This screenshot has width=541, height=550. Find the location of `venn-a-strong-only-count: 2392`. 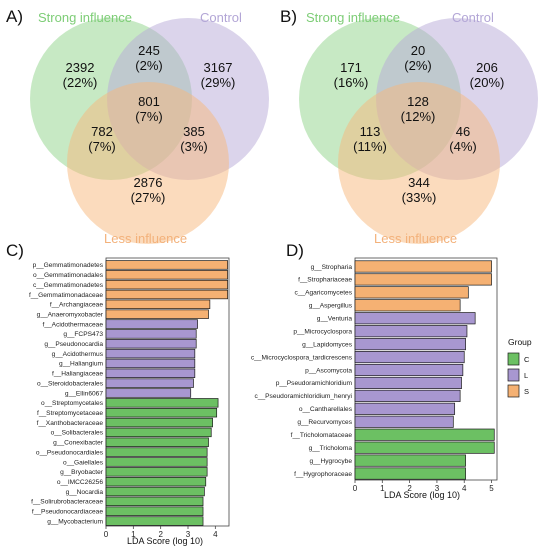

venn-a-strong-only-count: 2392 is located at coordinates (80, 67).